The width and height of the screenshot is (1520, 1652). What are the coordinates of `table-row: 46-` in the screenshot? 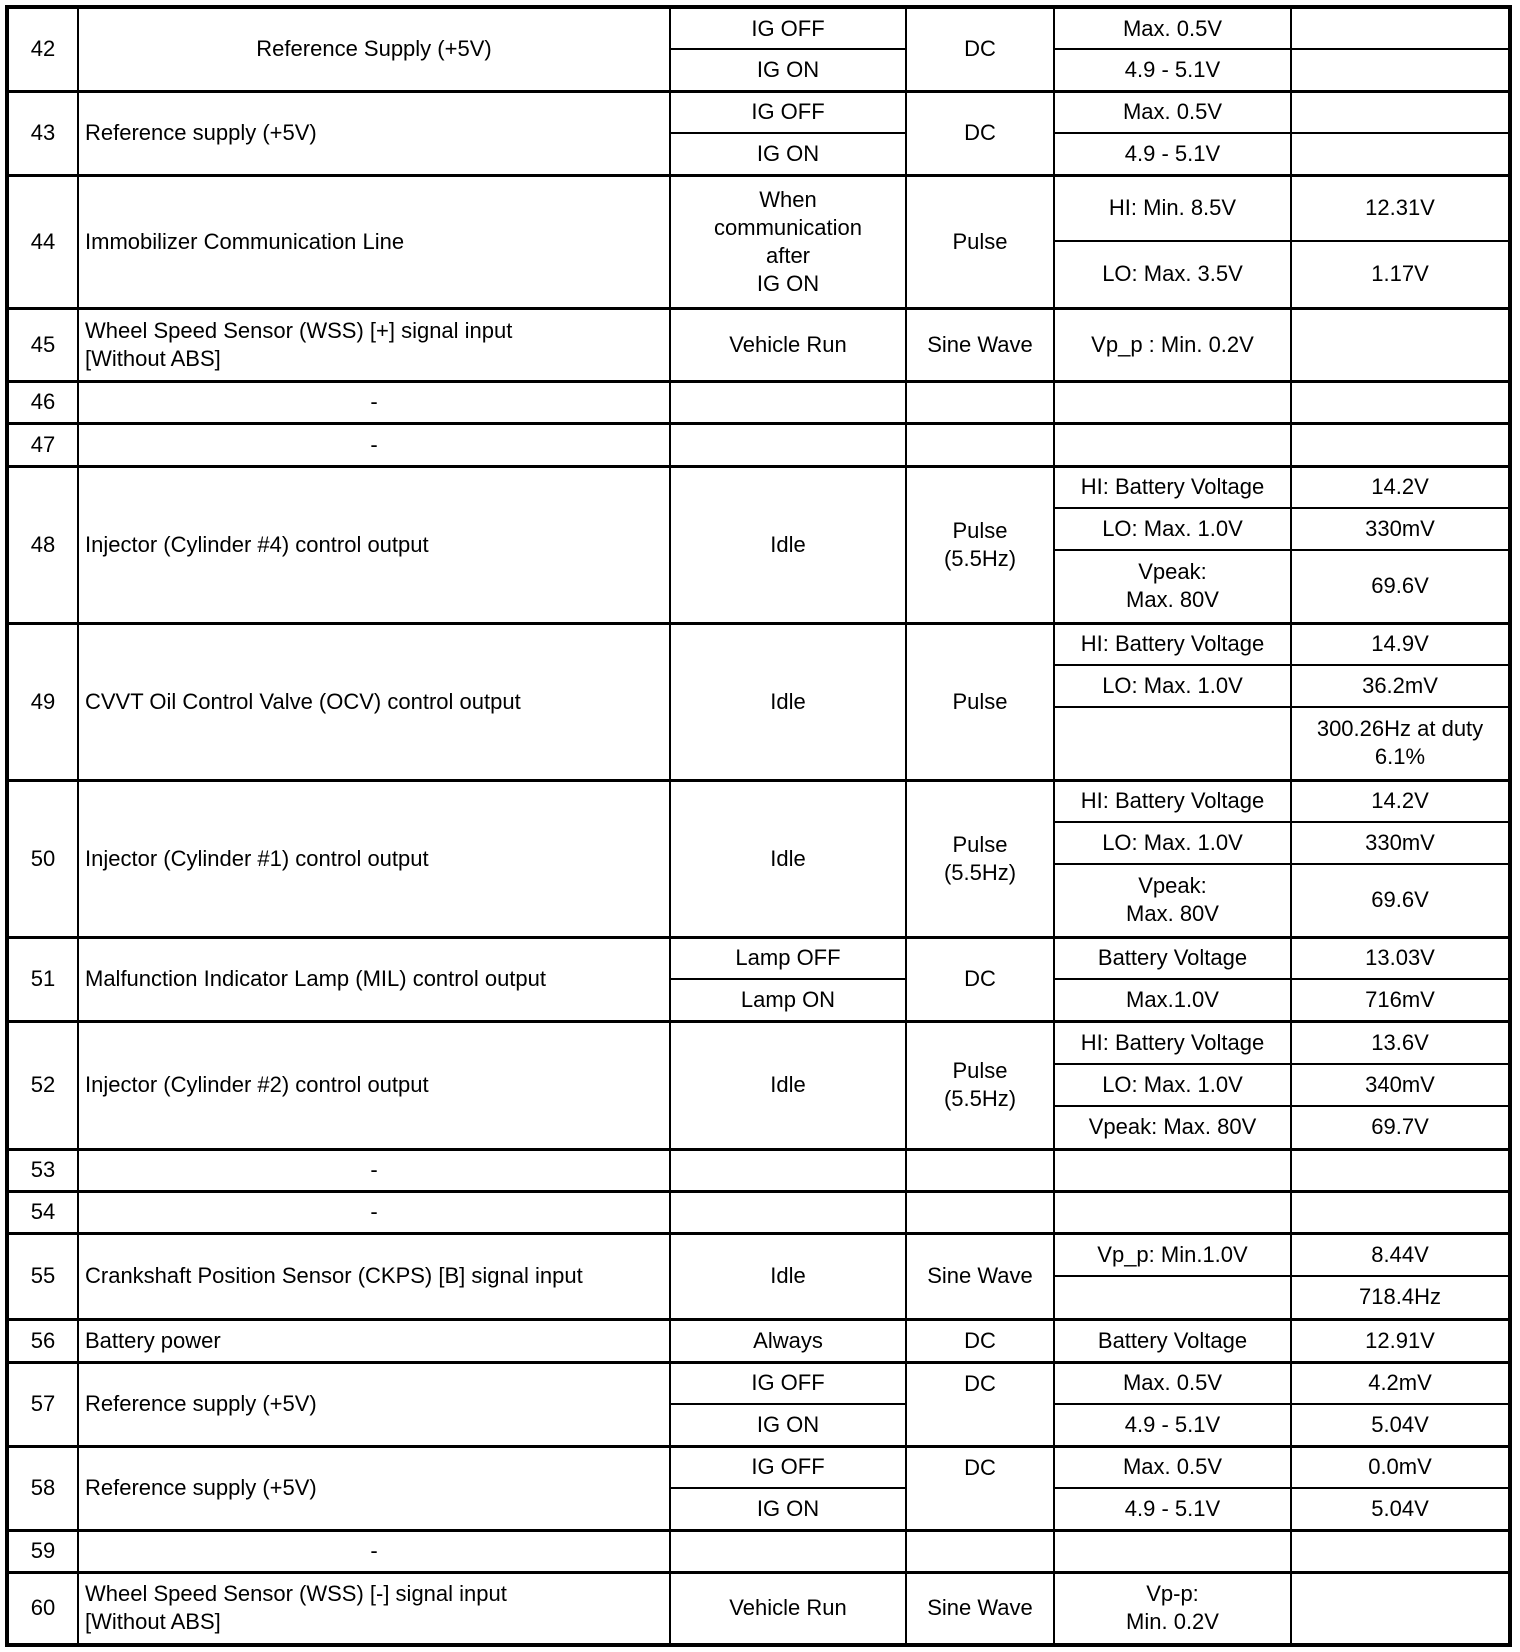 It's located at (758, 401).